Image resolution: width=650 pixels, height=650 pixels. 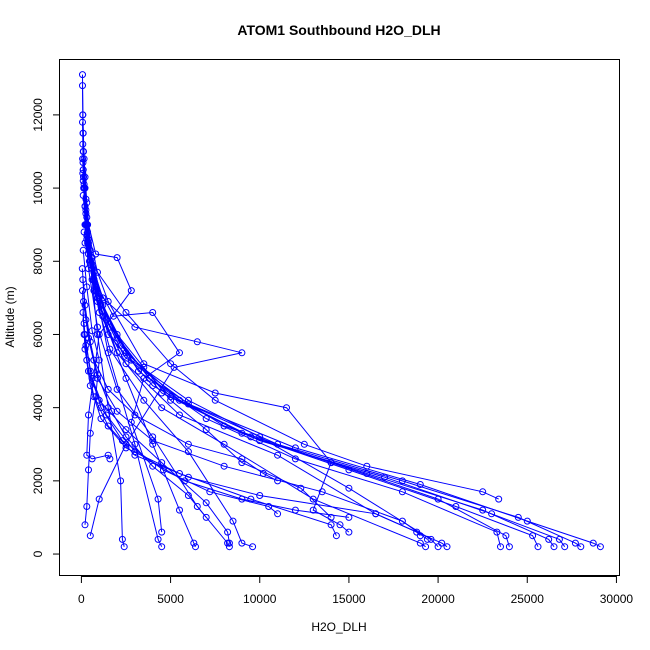 I want to click on x-tick-label: 15000, so click(x=349, y=599).